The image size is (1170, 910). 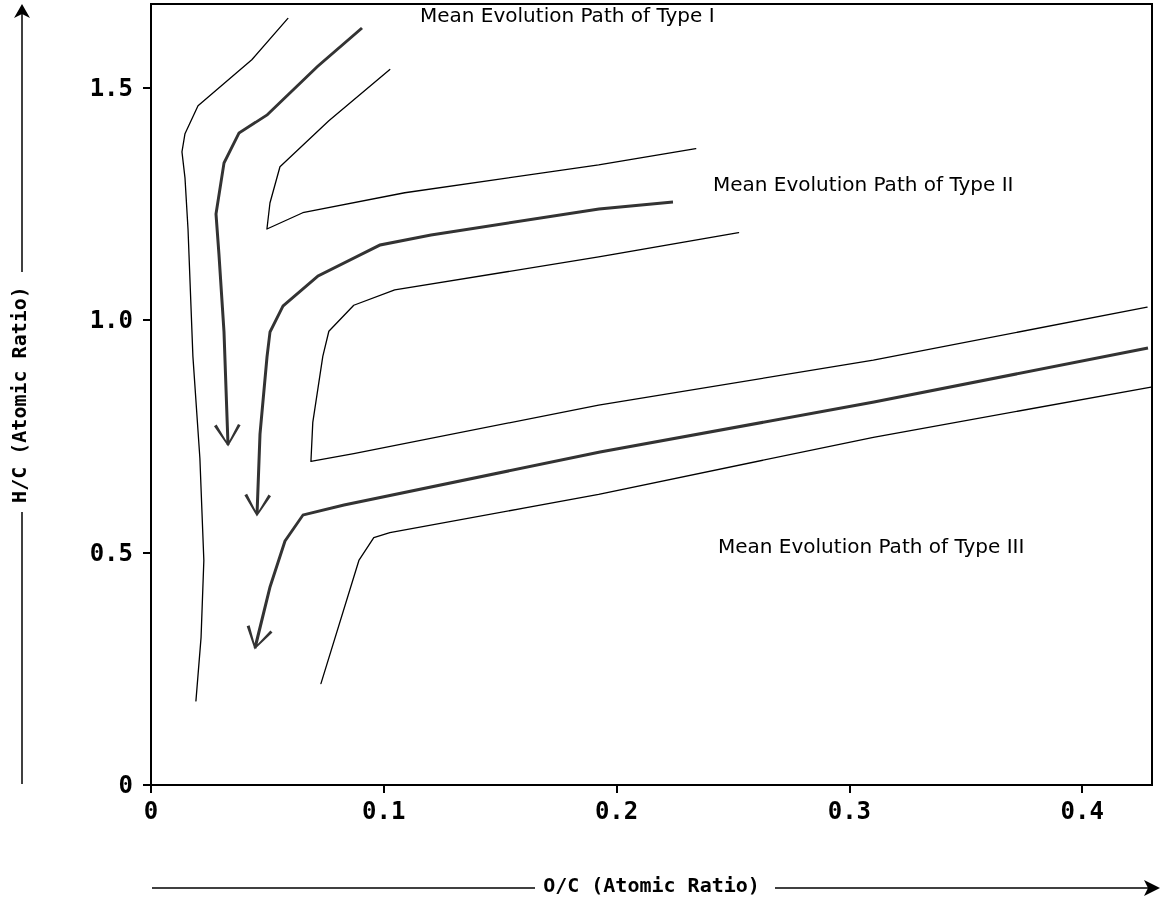 I want to click on y-tick-label: 0.5, so click(x=111, y=552).